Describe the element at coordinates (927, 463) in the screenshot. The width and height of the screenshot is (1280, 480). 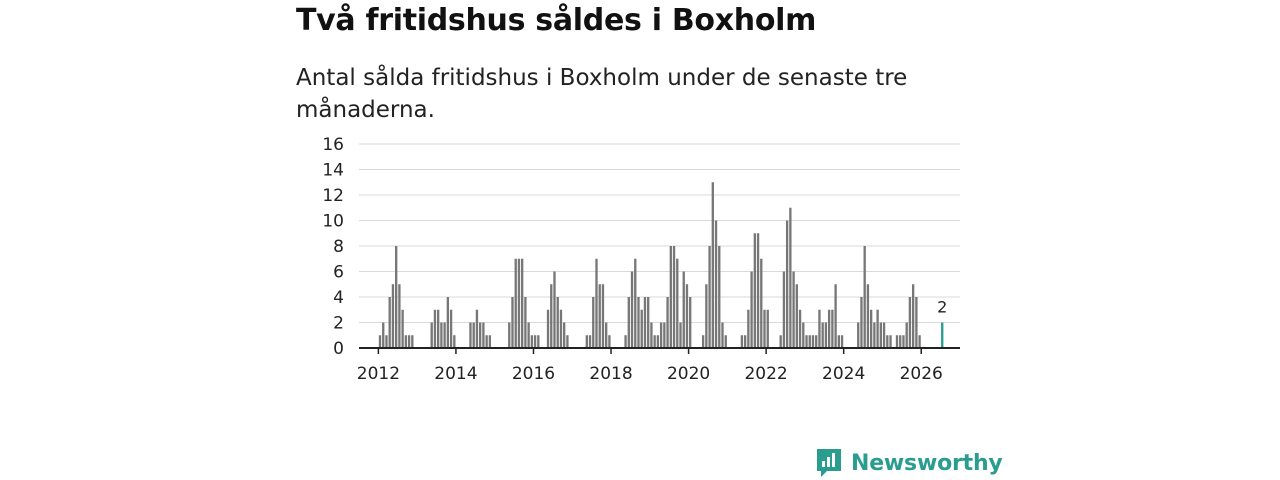
I see `brand-name: Newsworthy` at that location.